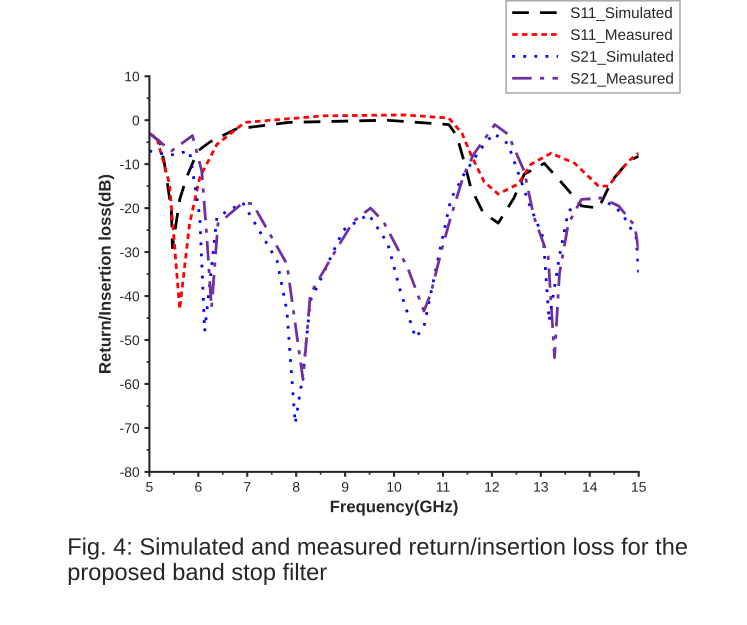 The width and height of the screenshot is (747, 625). Describe the element at coordinates (590, 487) in the screenshot. I see `x-tick-label: 14` at that location.